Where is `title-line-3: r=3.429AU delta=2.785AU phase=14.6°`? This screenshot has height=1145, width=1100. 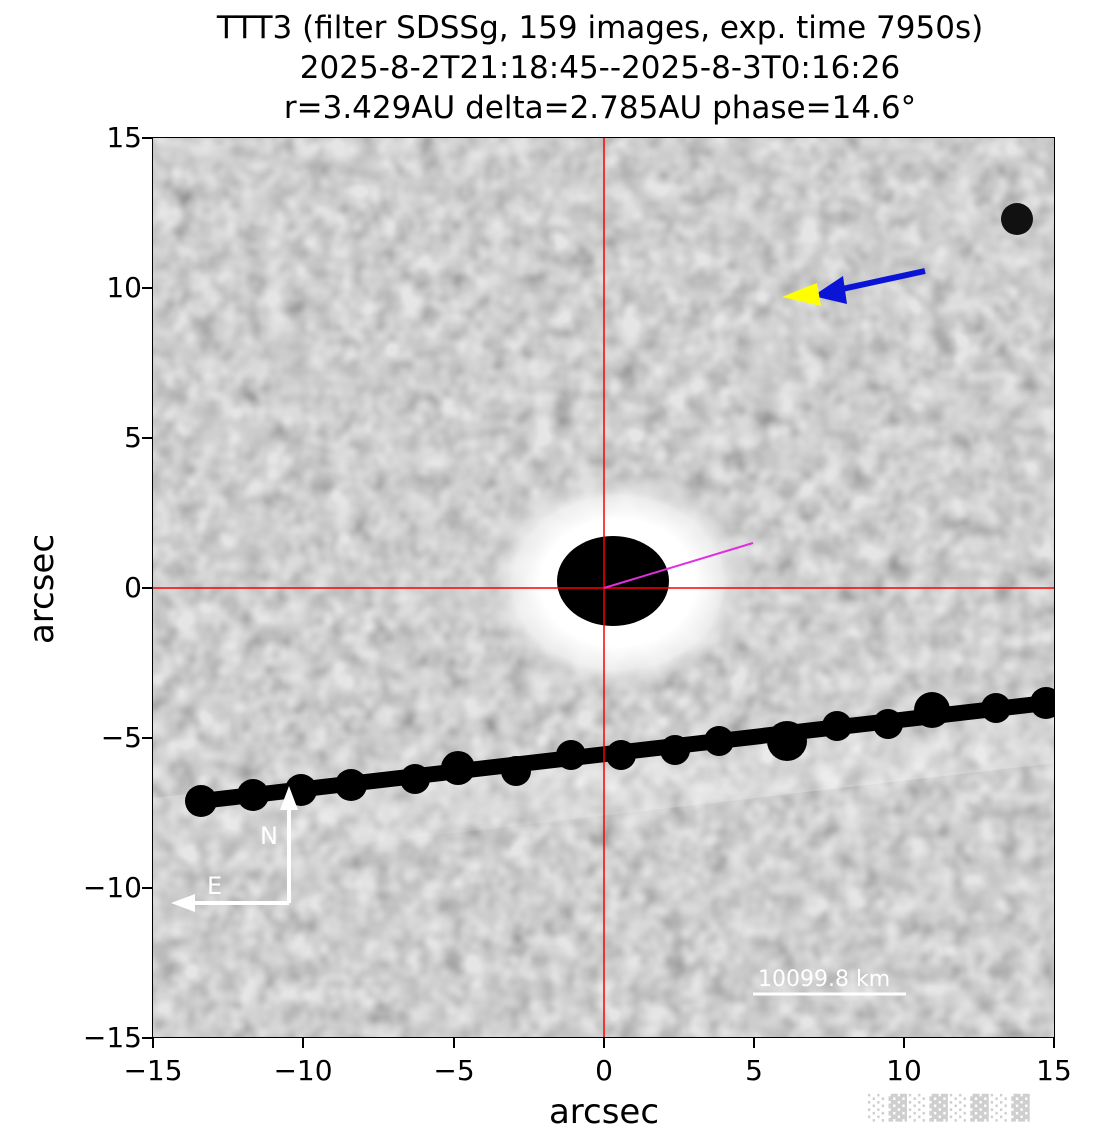
title-line-3: r=3.429AU delta=2.785AU phase=14.6° is located at coordinates (600, 108).